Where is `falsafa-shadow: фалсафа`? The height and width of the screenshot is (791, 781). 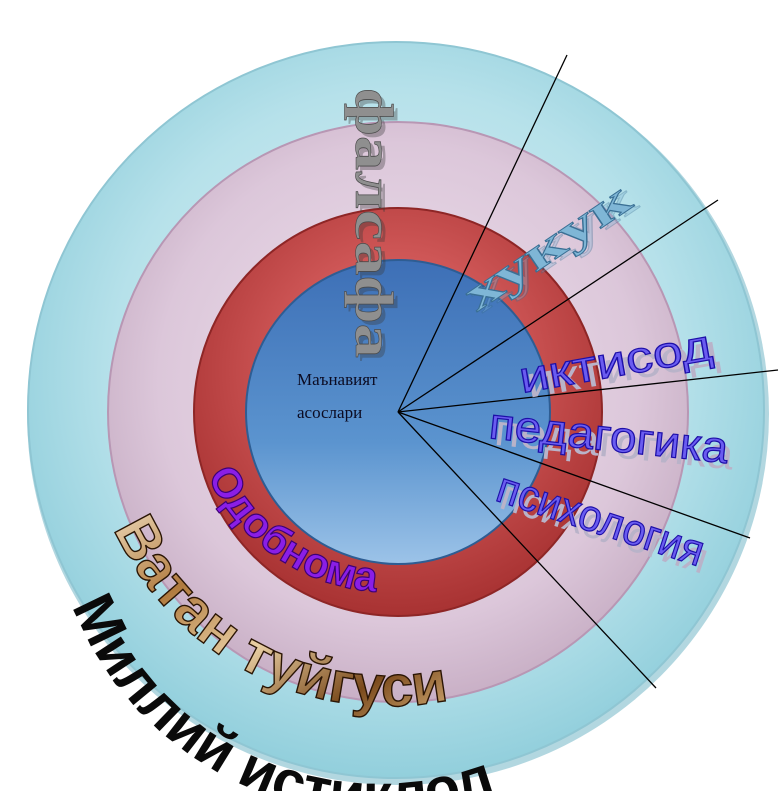 falsafa-shadow: фалсафа is located at coordinates (378, 227).